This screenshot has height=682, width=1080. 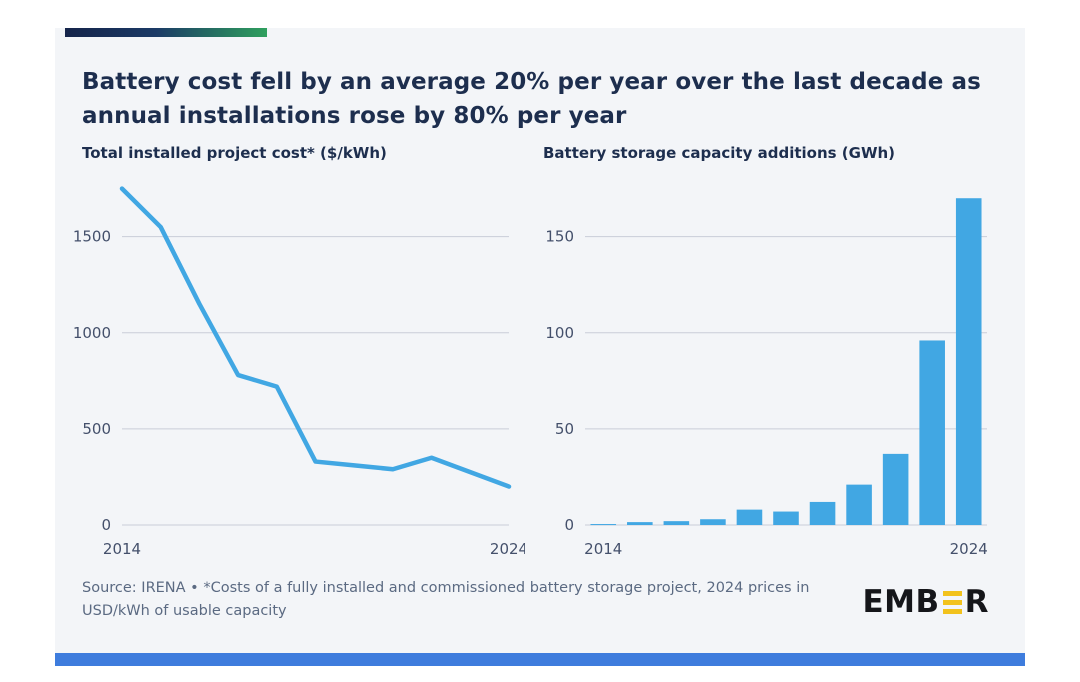 I want to click on line-chart-title: Total installed project cost* ($/kWh), so click(x=234, y=153).